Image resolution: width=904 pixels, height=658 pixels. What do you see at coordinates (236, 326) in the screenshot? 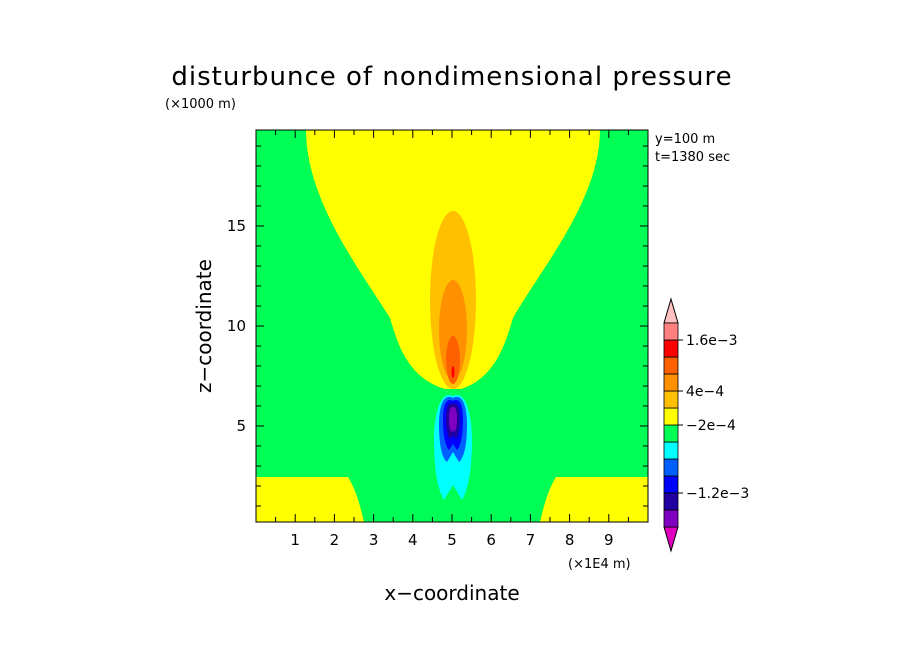
I see `y-tick-label: 10` at bounding box center [236, 326].